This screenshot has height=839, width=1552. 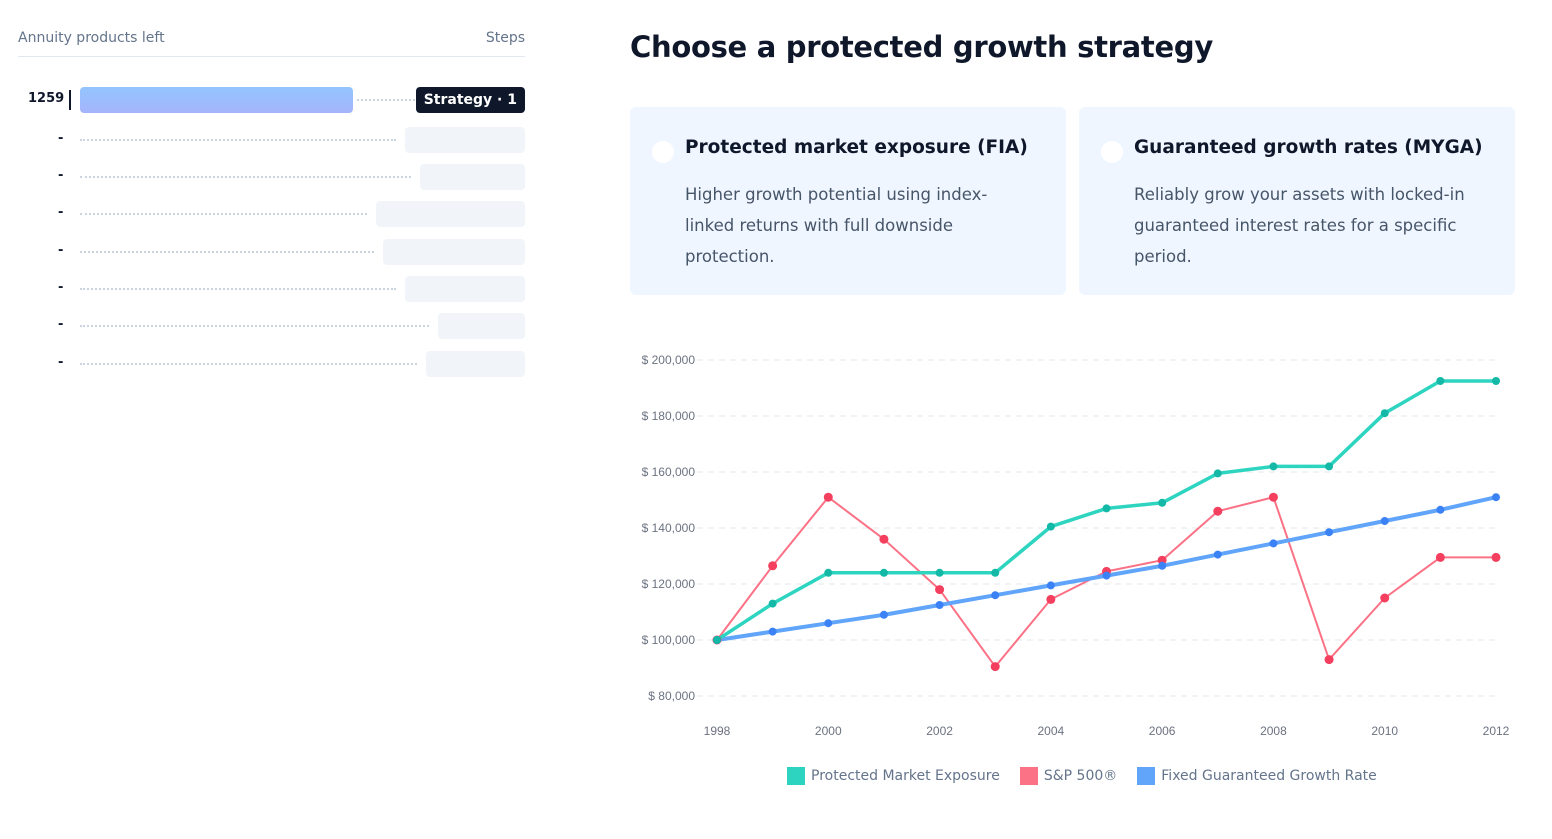 What do you see at coordinates (669, 416) in the screenshot?
I see `y-tick-label: $ 180,000` at bounding box center [669, 416].